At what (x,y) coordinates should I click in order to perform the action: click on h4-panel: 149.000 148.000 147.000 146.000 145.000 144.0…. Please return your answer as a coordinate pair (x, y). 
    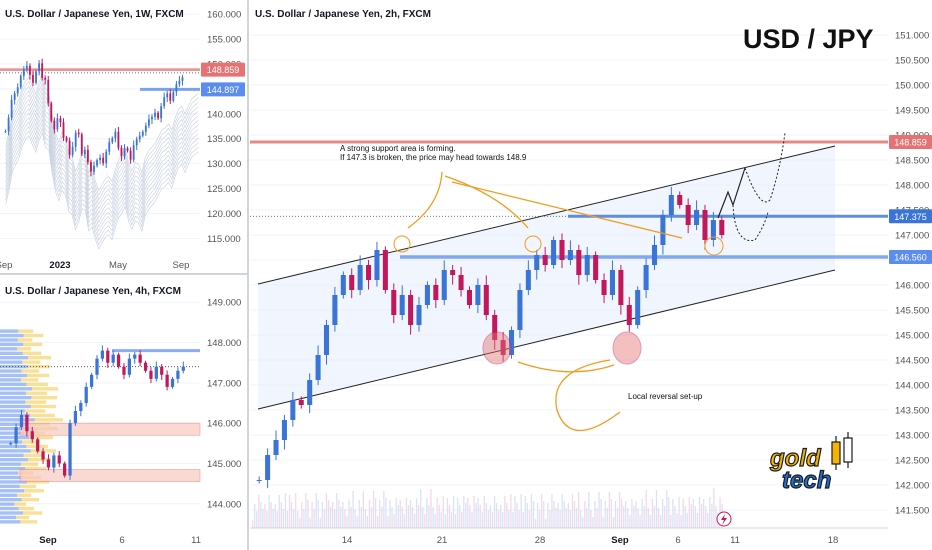
    Looking at the image, I should click on (120, 416).